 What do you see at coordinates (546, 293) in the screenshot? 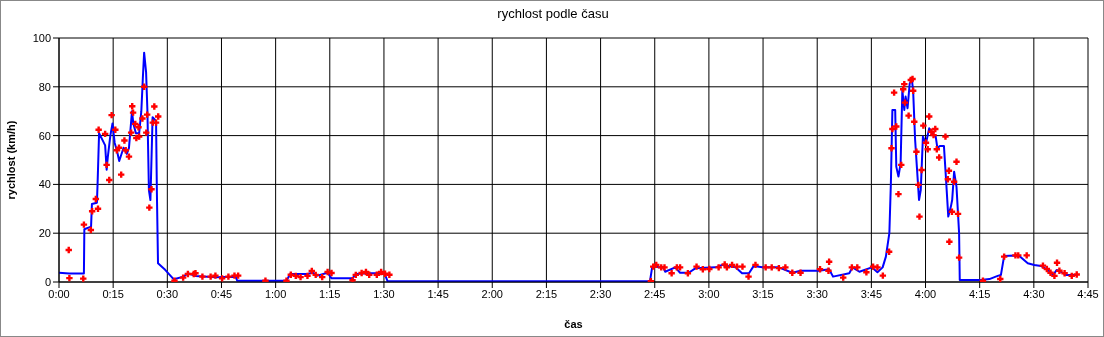
I see `x-tick-label: 2:15` at bounding box center [546, 293].